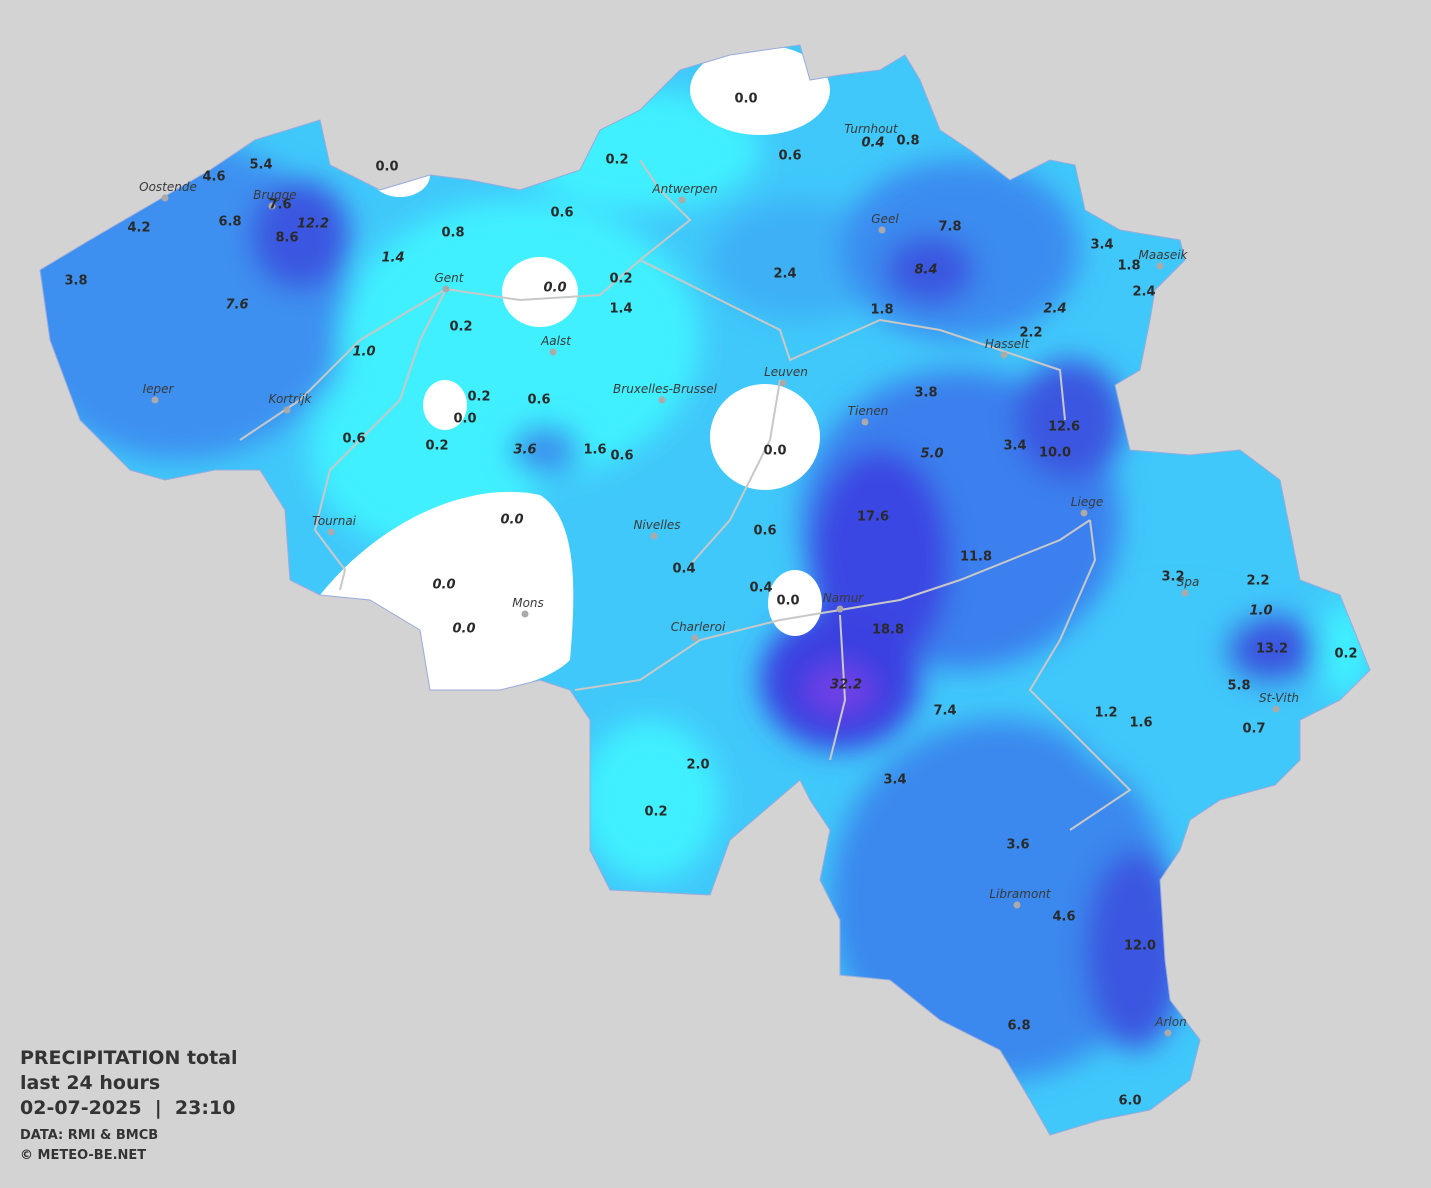  Describe the element at coordinates (784, 274) in the screenshot. I see `station-reading: 2.4` at that location.